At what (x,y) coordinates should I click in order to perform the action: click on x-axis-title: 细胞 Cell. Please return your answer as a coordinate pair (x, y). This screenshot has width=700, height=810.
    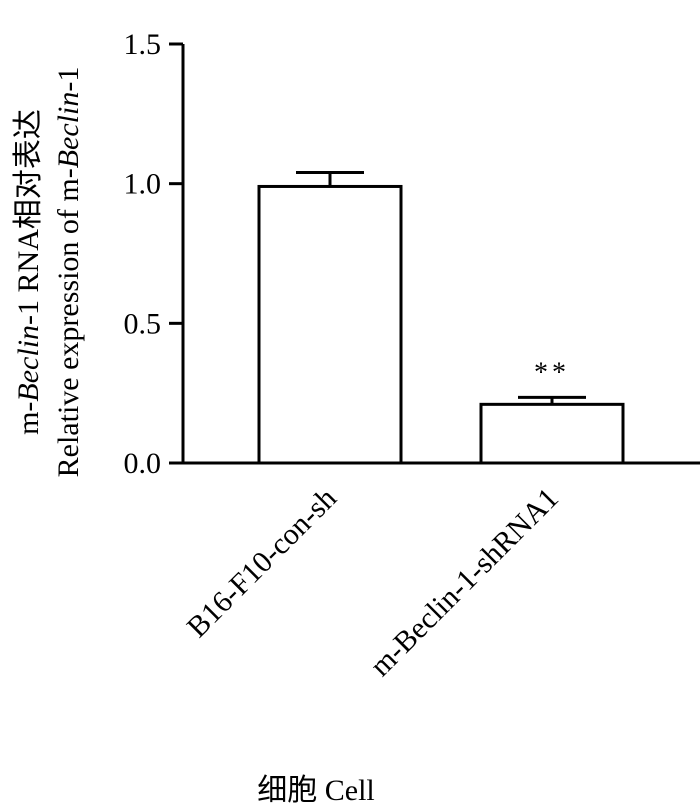
    Looking at the image, I should click on (316, 790).